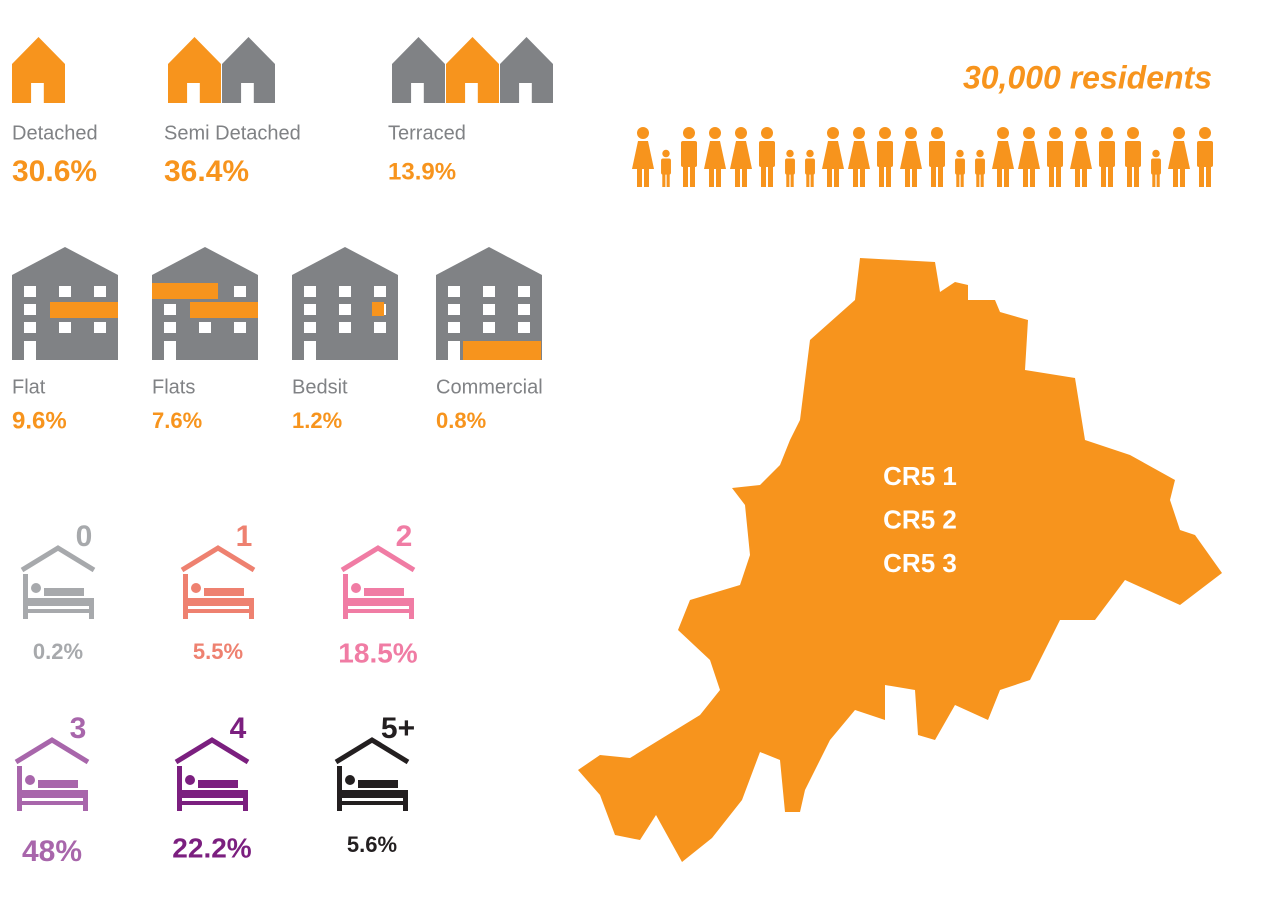 The image size is (1270, 900). I want to click on flat-value: 7.6%, so click(177, 420).